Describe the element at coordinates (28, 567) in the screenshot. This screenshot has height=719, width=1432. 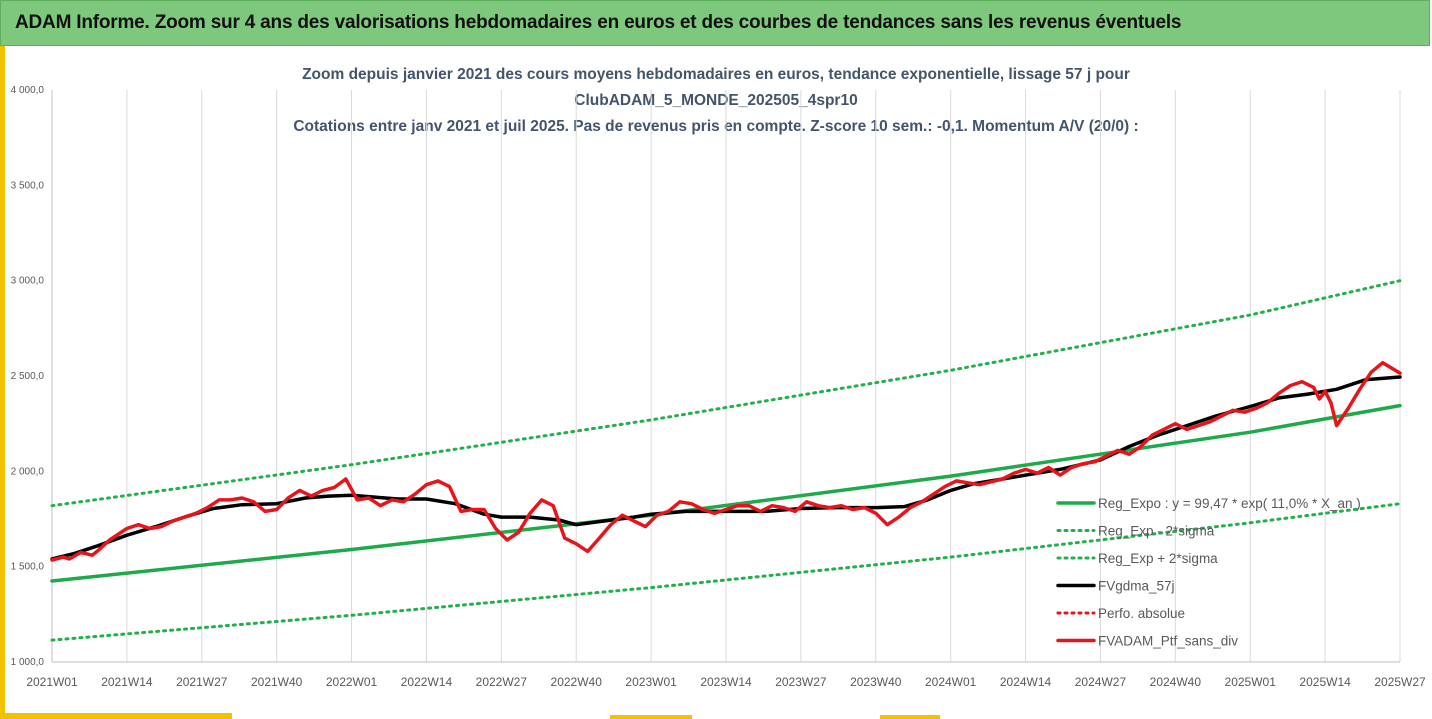
I see `y-tick-label: 1 500,0` at that location.